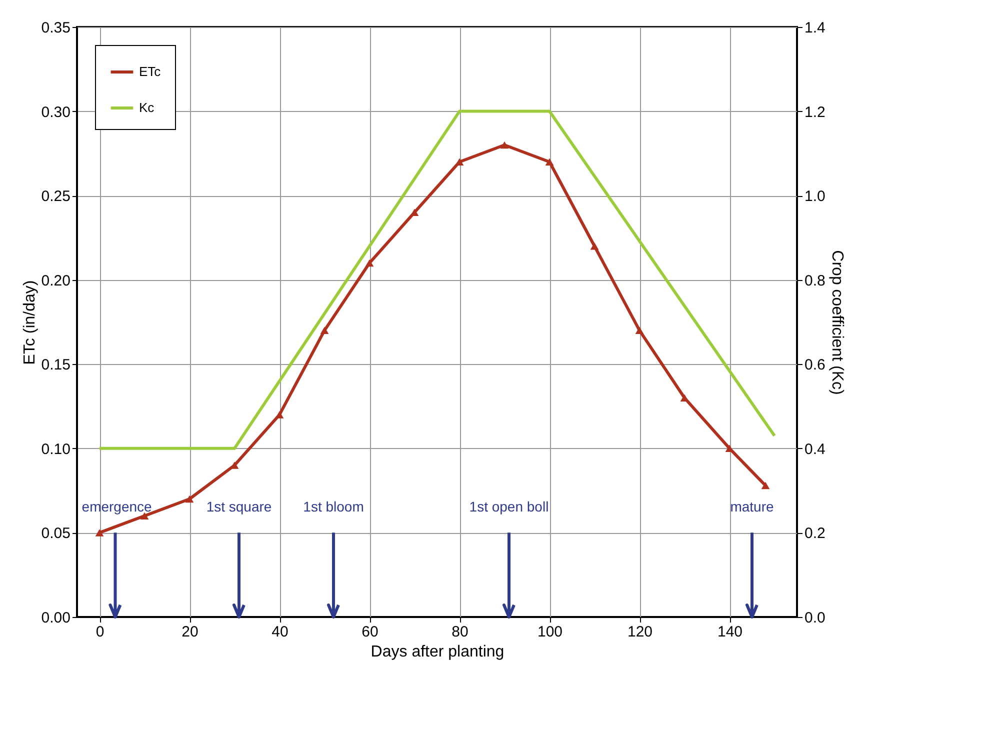 The width and height of the screenshot is (997, 753). I want to click on x-tick-label: 60, so click(370, 632).